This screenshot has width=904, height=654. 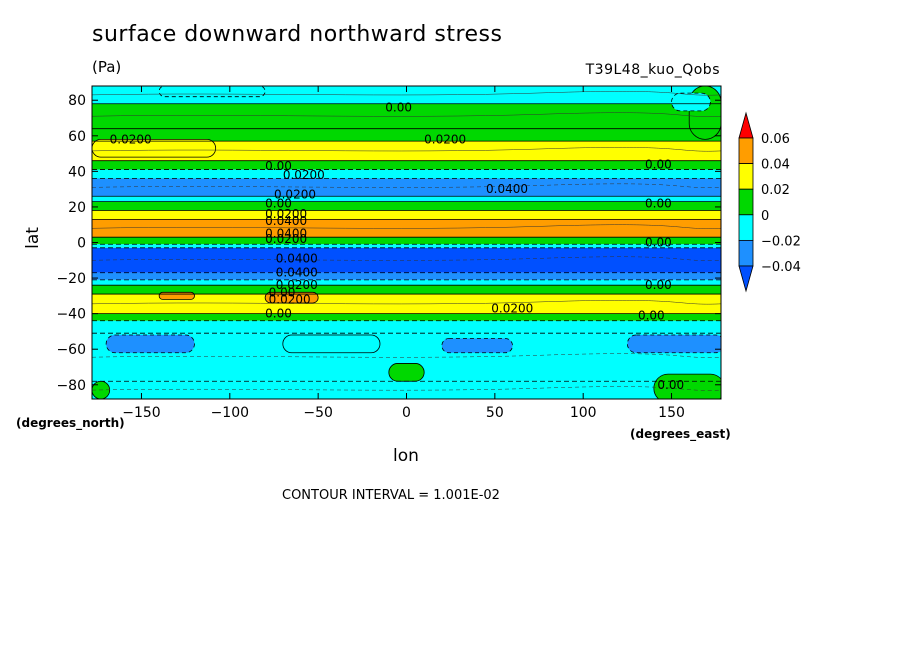 What do you see at coordinates (406, 456) in the screenshot?
I see `x-axis-label: lon` at bounding box center [406, 456].